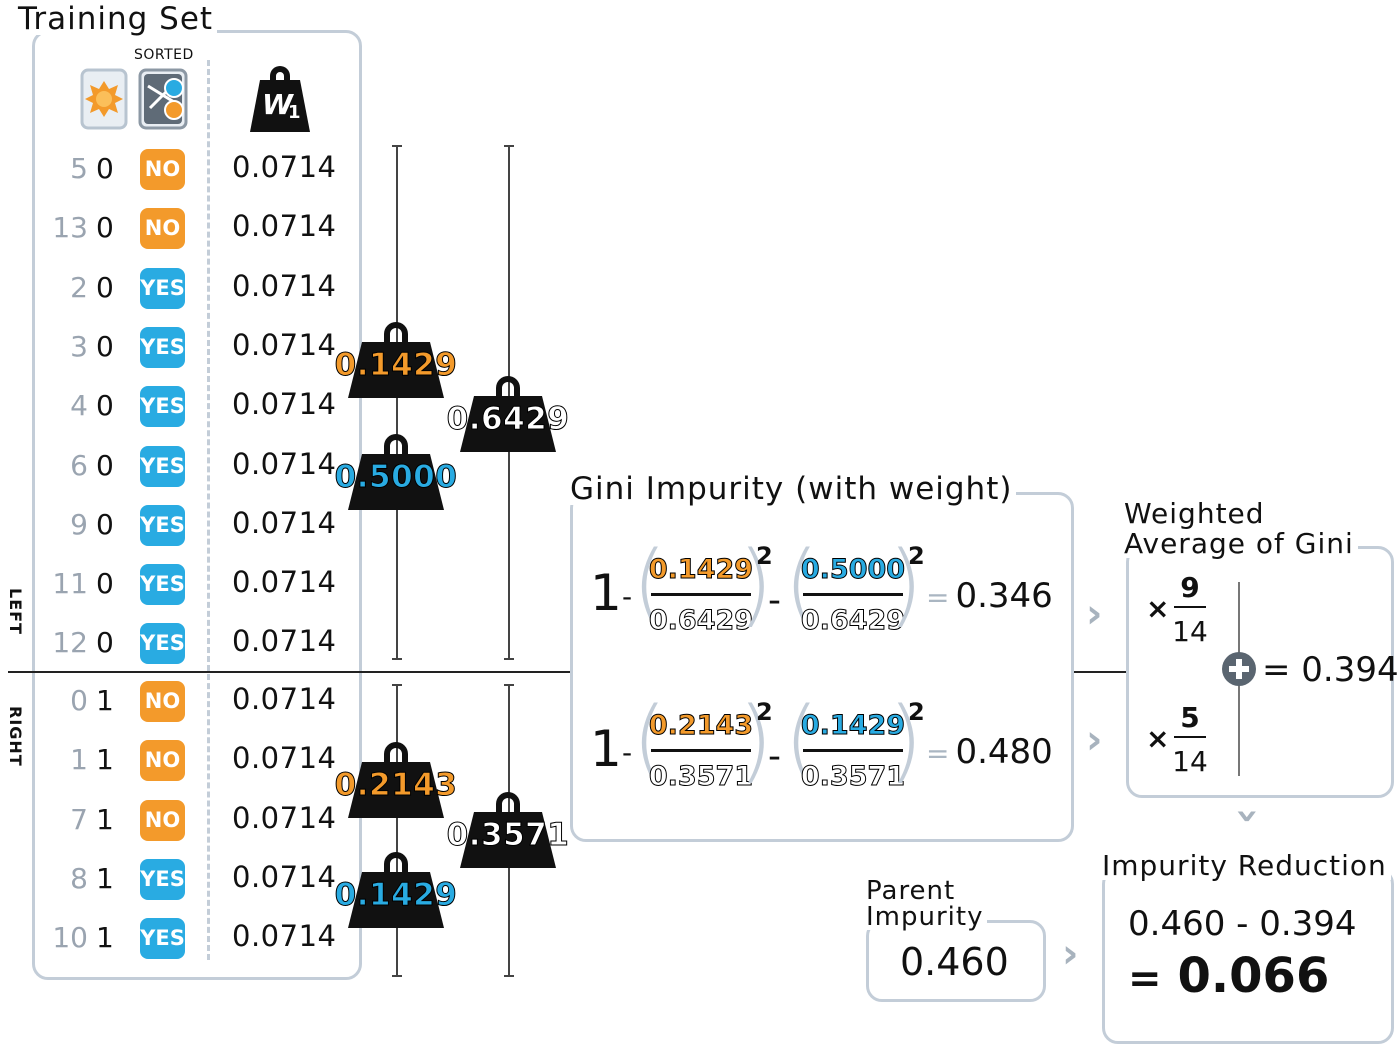 This screenshot has width=1400, height=1044. Describe the element at coordinates (853, 569) in the screenshot. I see `gini-left-num2: 0.5000` at that location.